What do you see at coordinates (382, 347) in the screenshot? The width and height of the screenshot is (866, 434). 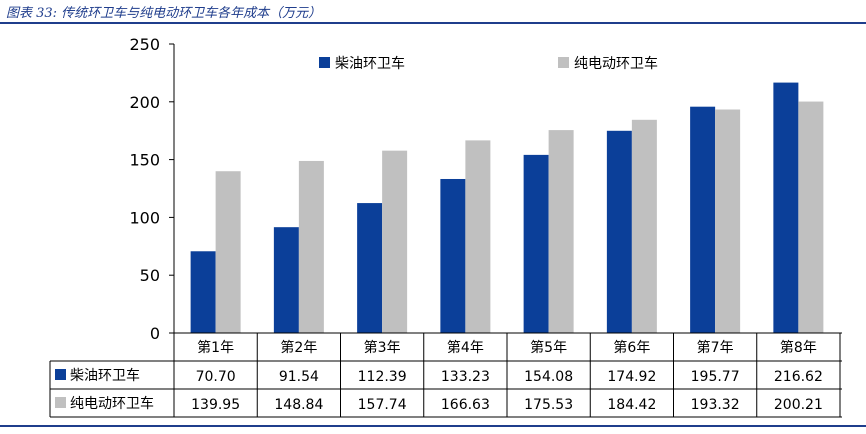 I see `category-label: 第3年` at bounding box center [382, 347].